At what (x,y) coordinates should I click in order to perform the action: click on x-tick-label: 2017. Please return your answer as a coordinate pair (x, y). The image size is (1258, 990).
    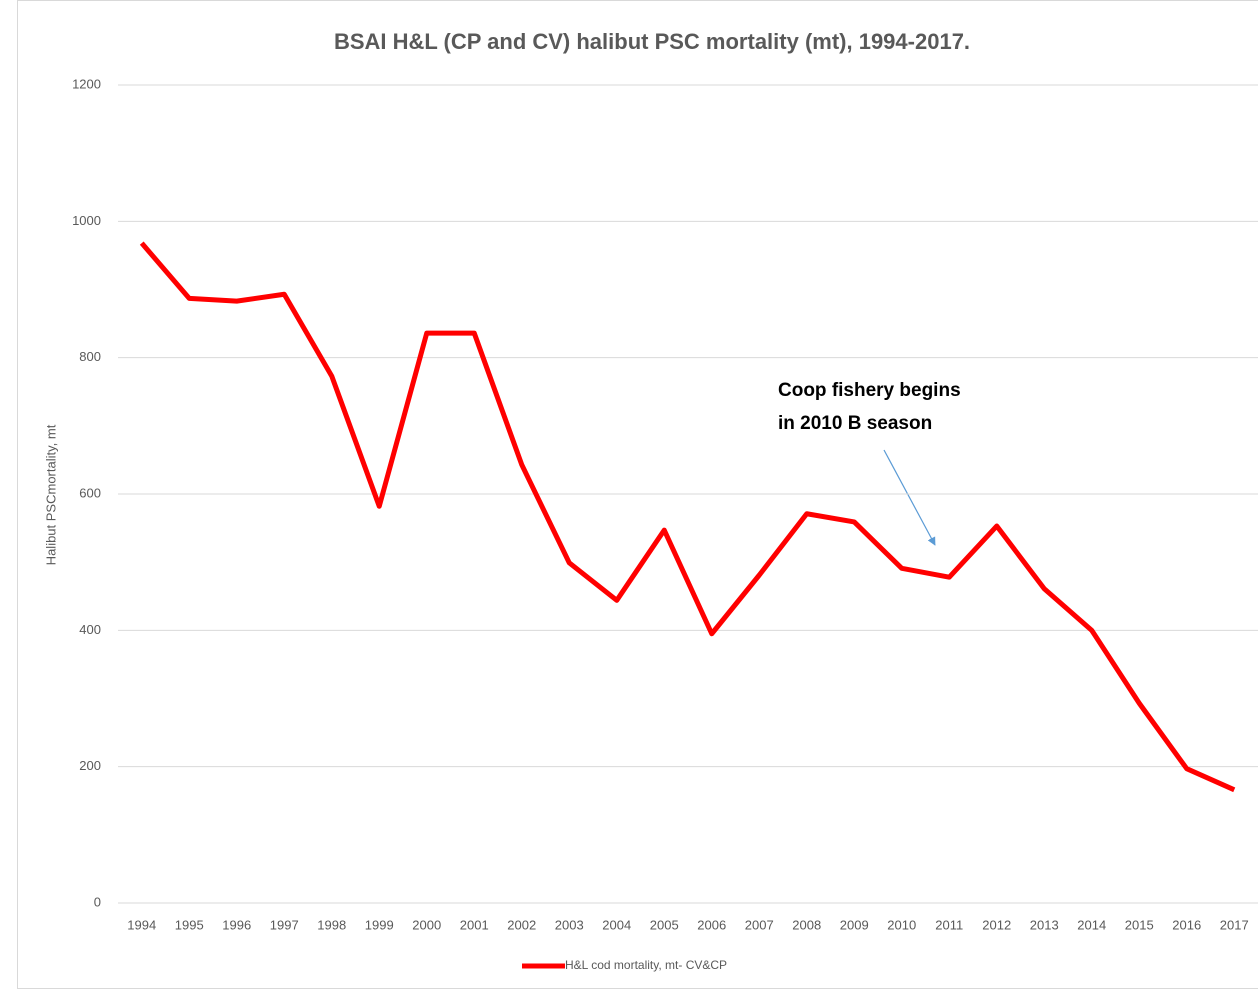
    Looking at the image, I should click on (1234, 924).